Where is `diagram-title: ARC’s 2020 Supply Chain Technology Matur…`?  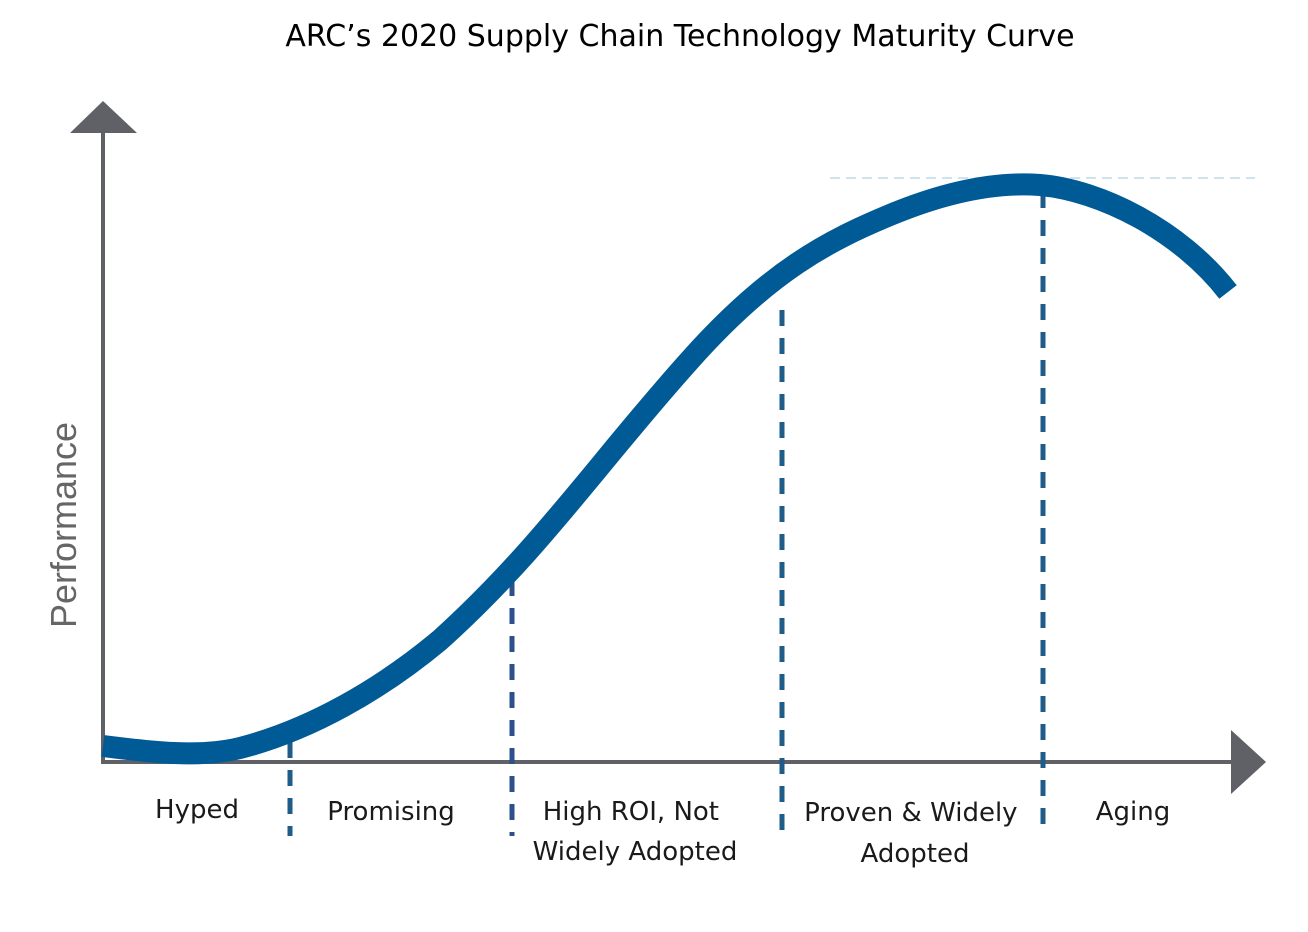 diagram-title: ARC’s 2020 Supply Chain Technology Matur… is located at coordinates (679, 36).